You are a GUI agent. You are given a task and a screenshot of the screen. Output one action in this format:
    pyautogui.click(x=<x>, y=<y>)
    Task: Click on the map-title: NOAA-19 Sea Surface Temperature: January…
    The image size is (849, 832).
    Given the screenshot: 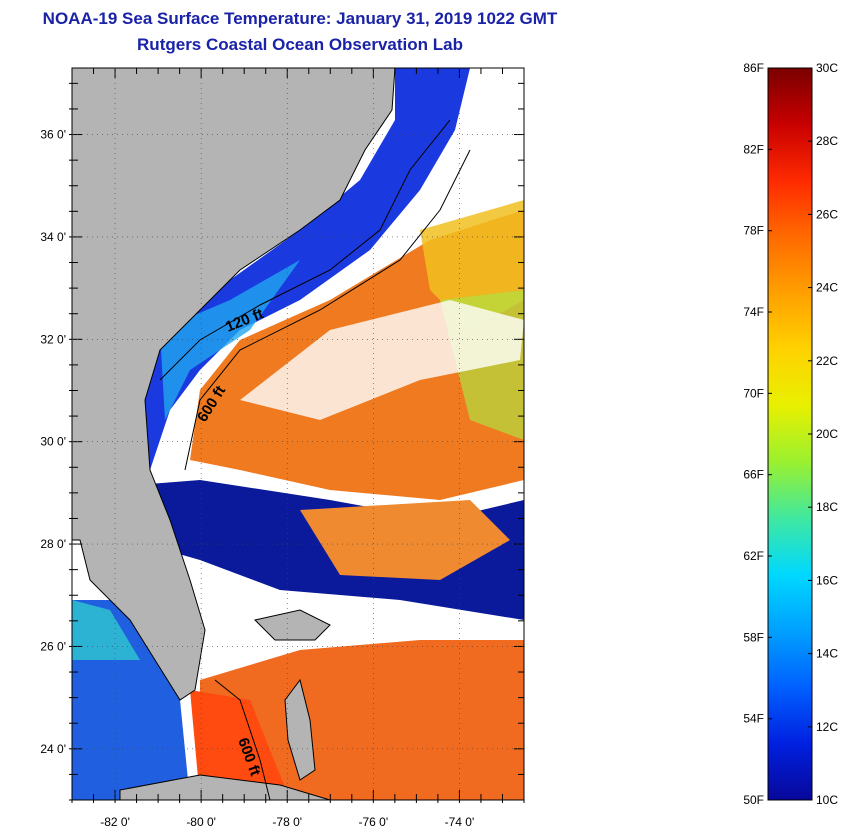 What is the action you would take?
    pyautogui.click(x=300, y=18)
    